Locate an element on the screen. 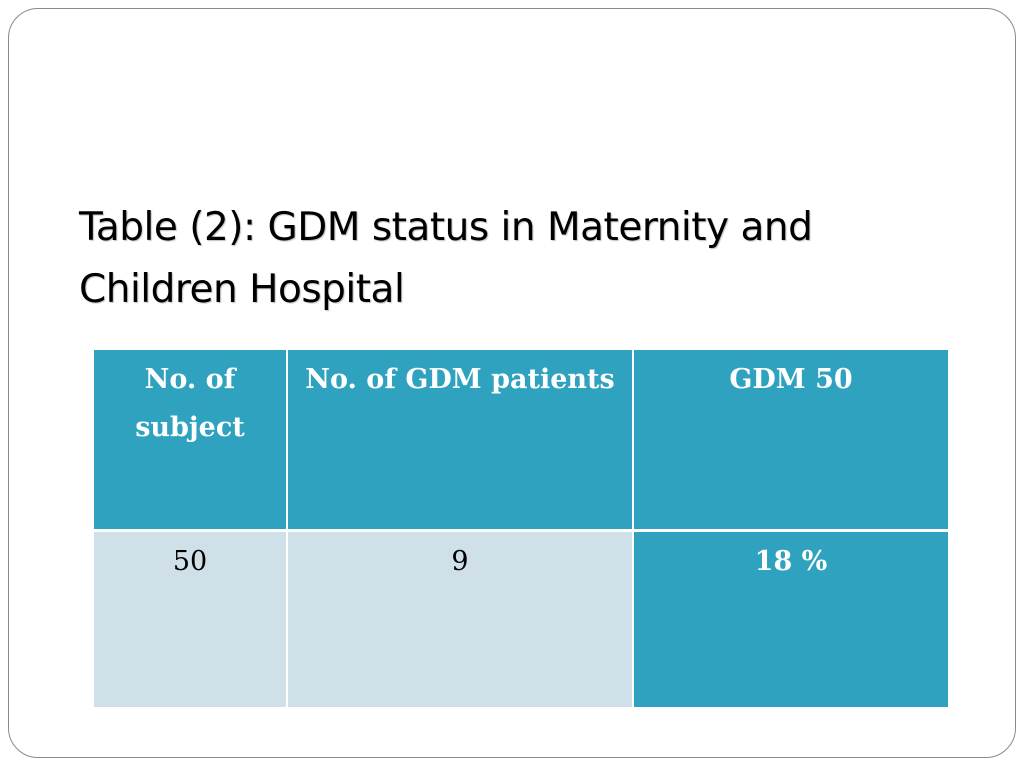 The image size is (1024, 768). header-no-of-gdm-patients: No. of GDM patients is located at coordinates (461, 441).